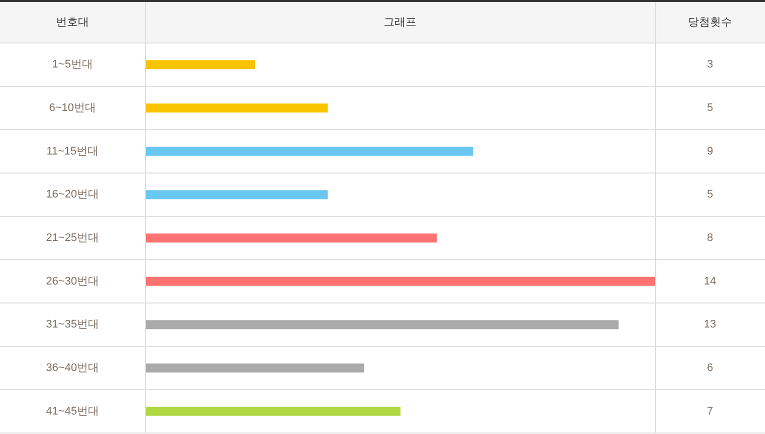 This screenshot has height=434, width=765. Describe the element at coordinates (710, 324) in the screenshot. I see `data-label: 13` at that location.